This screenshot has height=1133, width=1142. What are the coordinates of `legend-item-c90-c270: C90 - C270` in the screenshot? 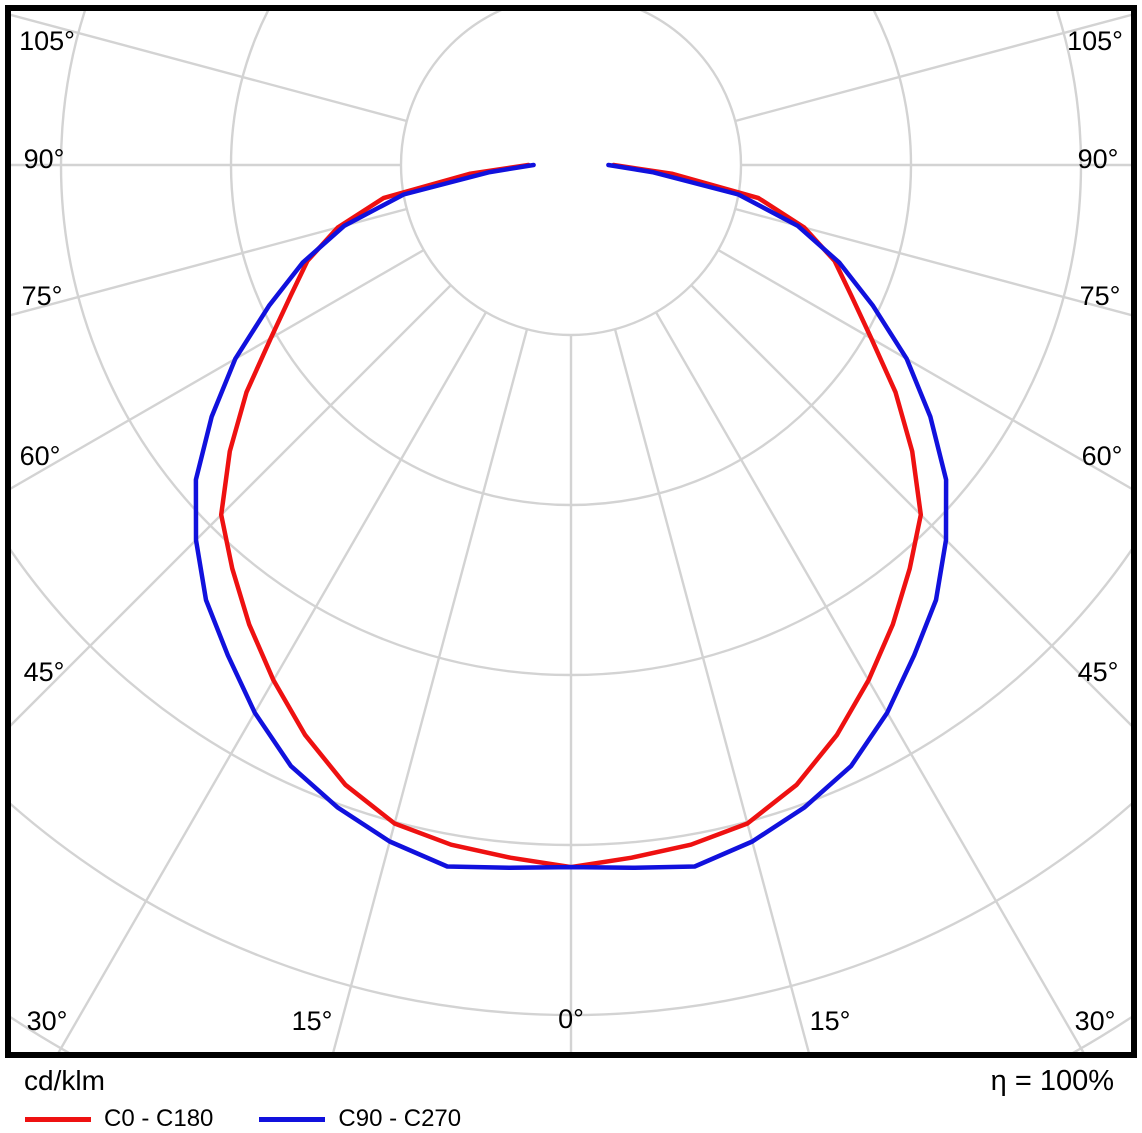 It's located at (360, 1119).